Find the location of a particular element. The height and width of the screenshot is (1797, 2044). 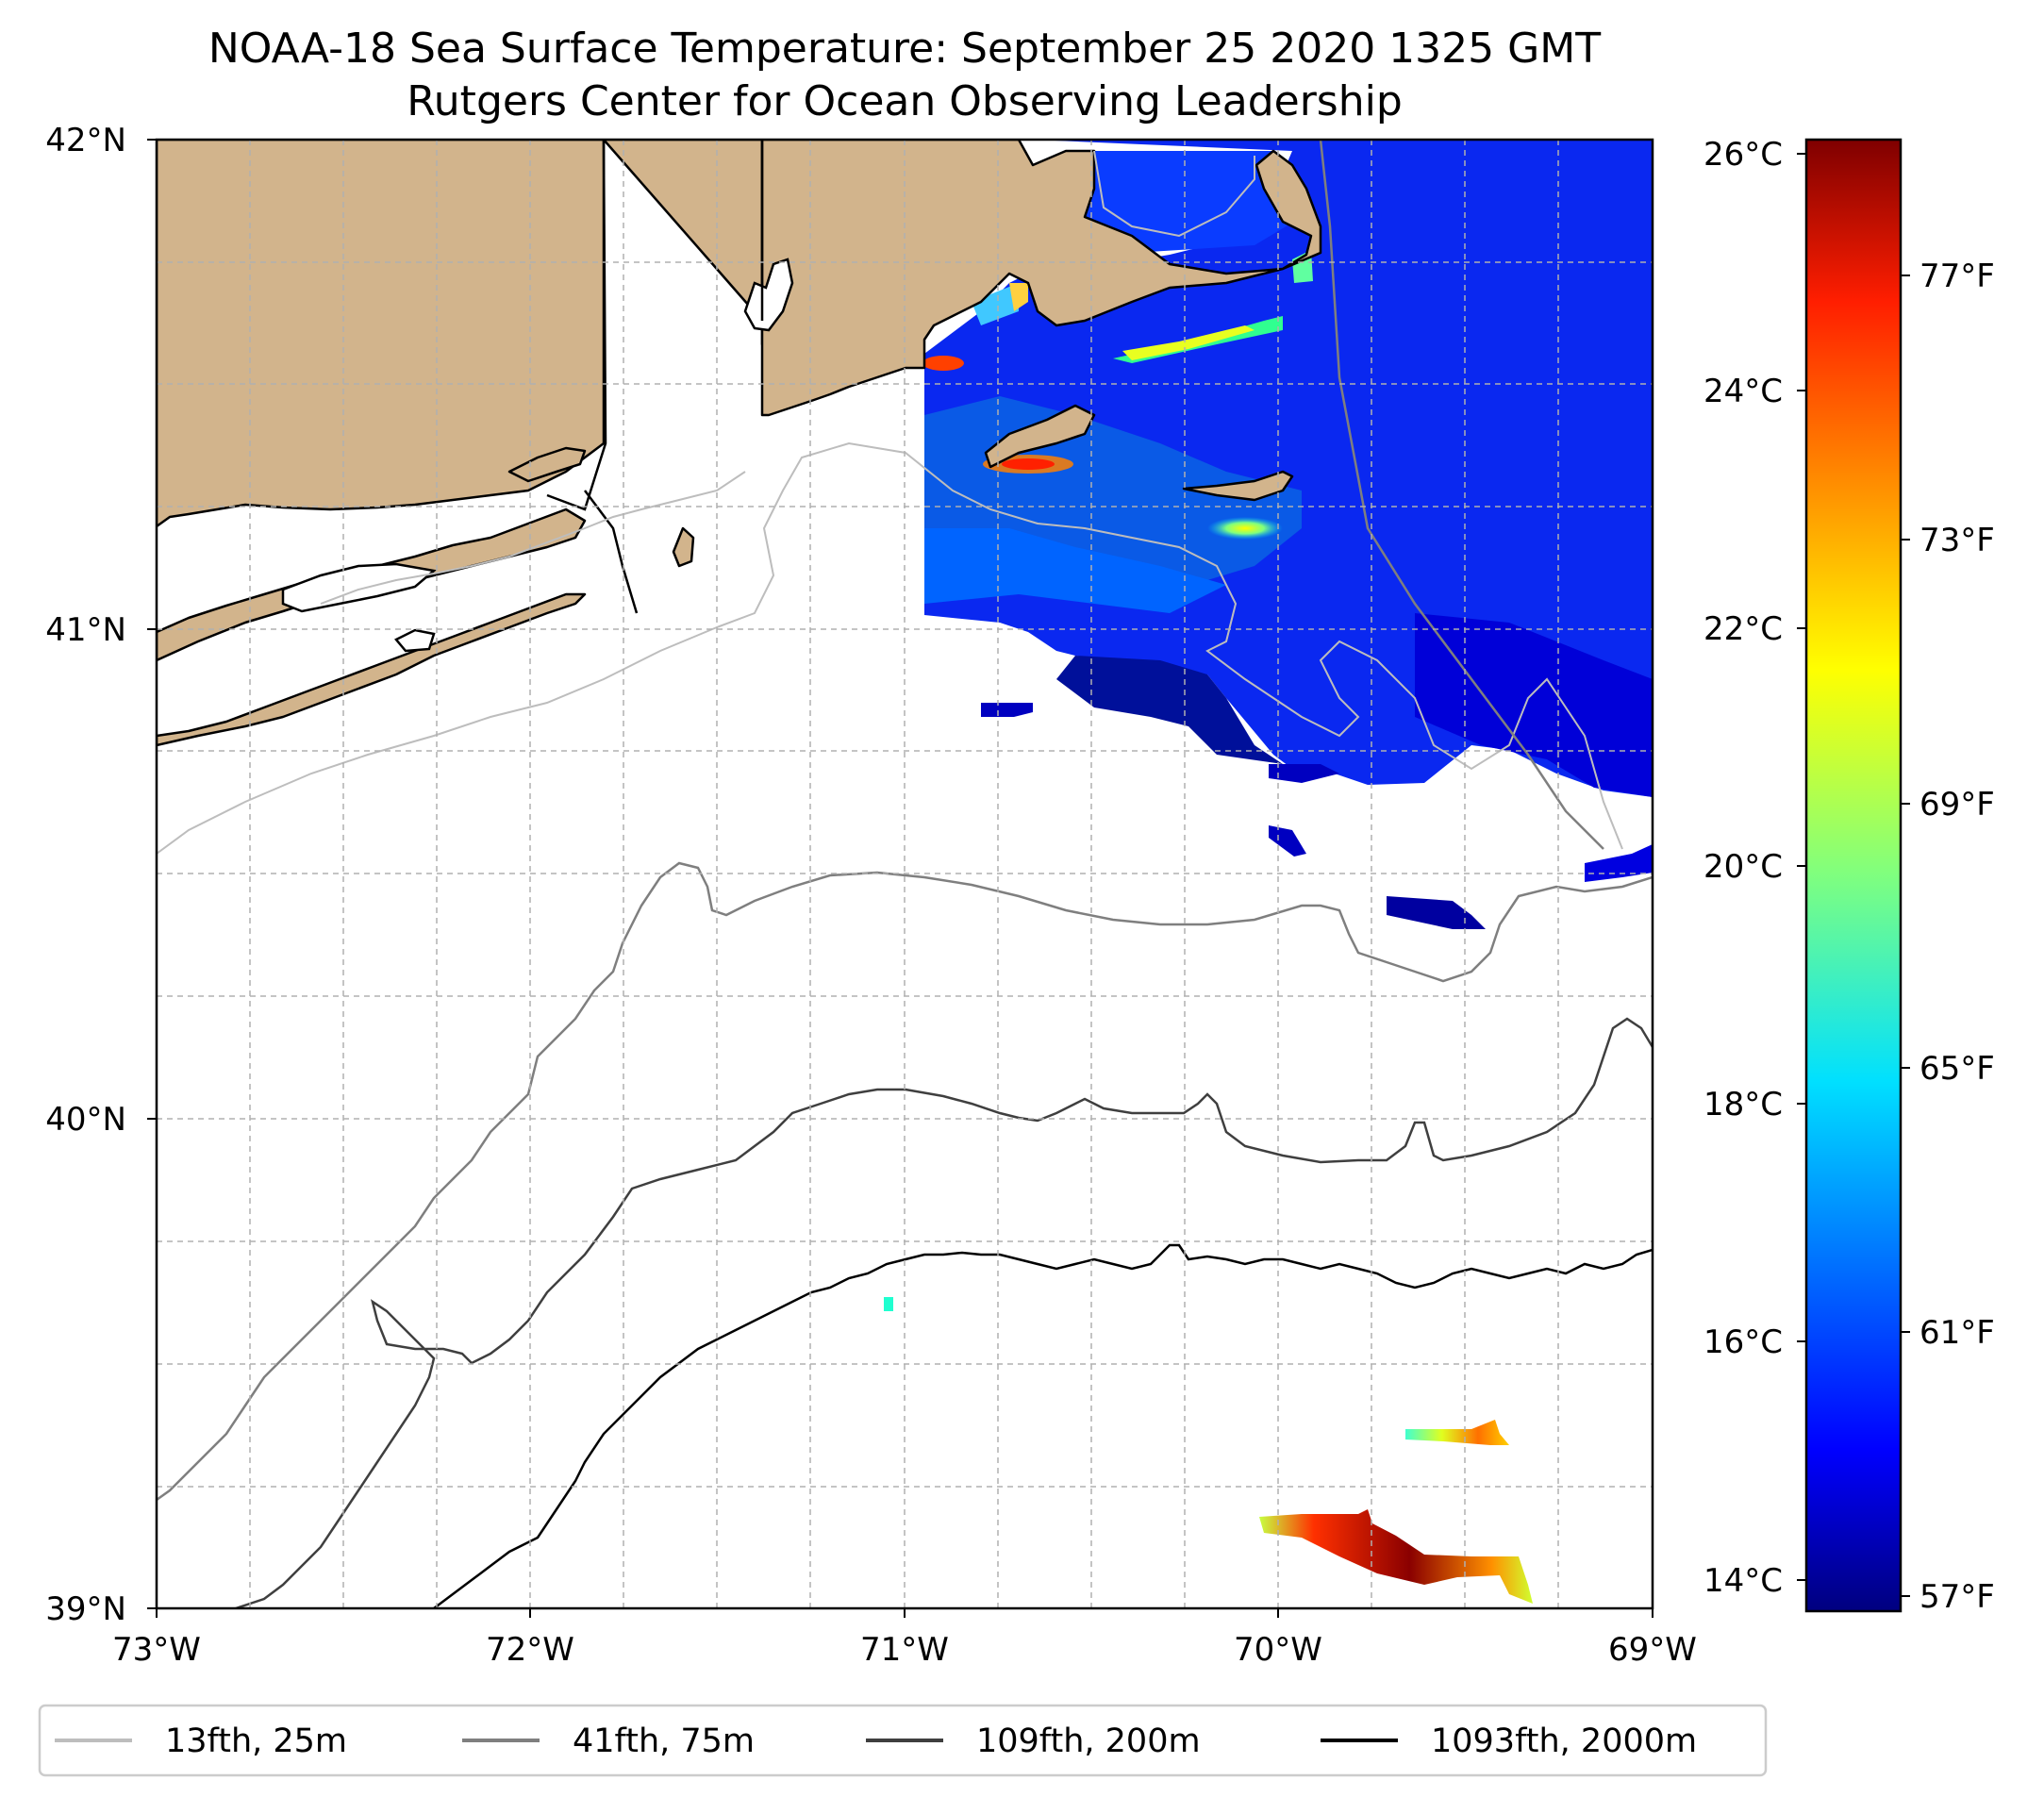

lat-tick-label: 42°N is located at coordinates (86, 140).